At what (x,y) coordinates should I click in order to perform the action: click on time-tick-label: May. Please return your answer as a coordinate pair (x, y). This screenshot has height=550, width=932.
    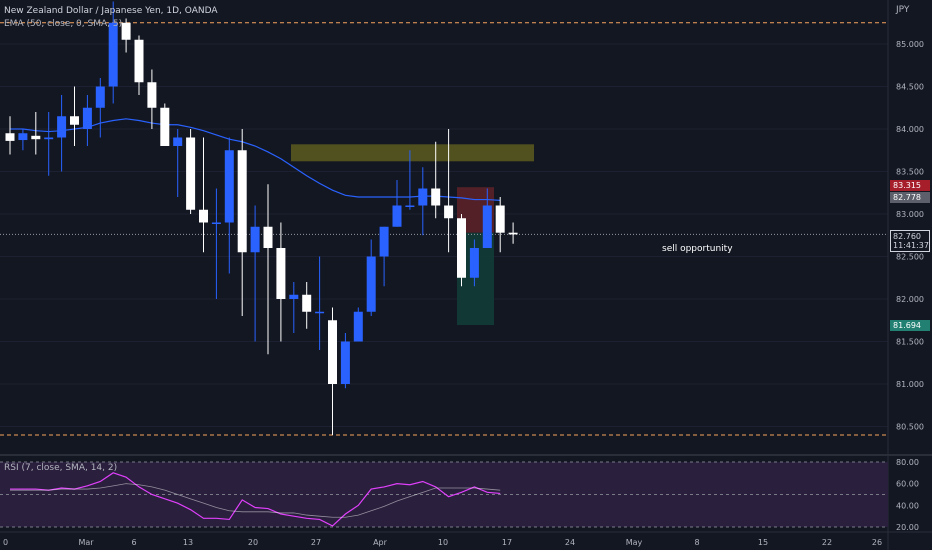
    Looking at the image, I should click on (634, 542).